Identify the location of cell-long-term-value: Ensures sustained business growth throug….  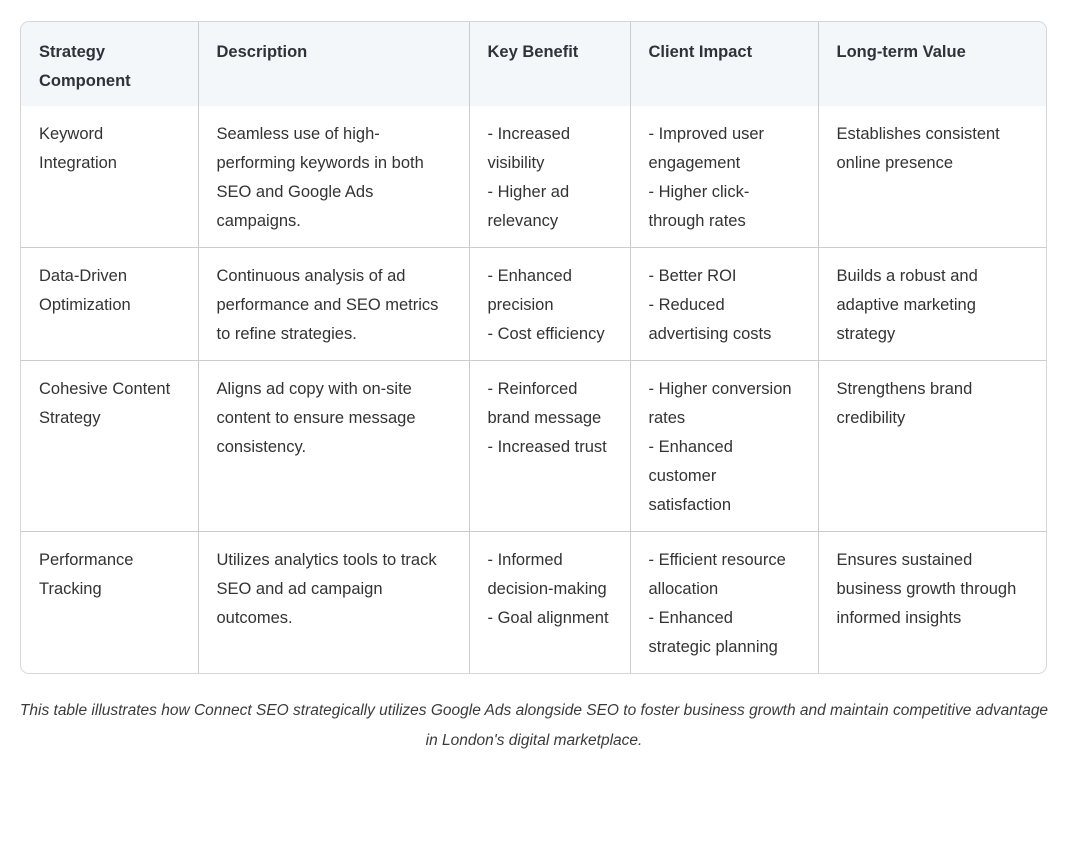
(932, 602).